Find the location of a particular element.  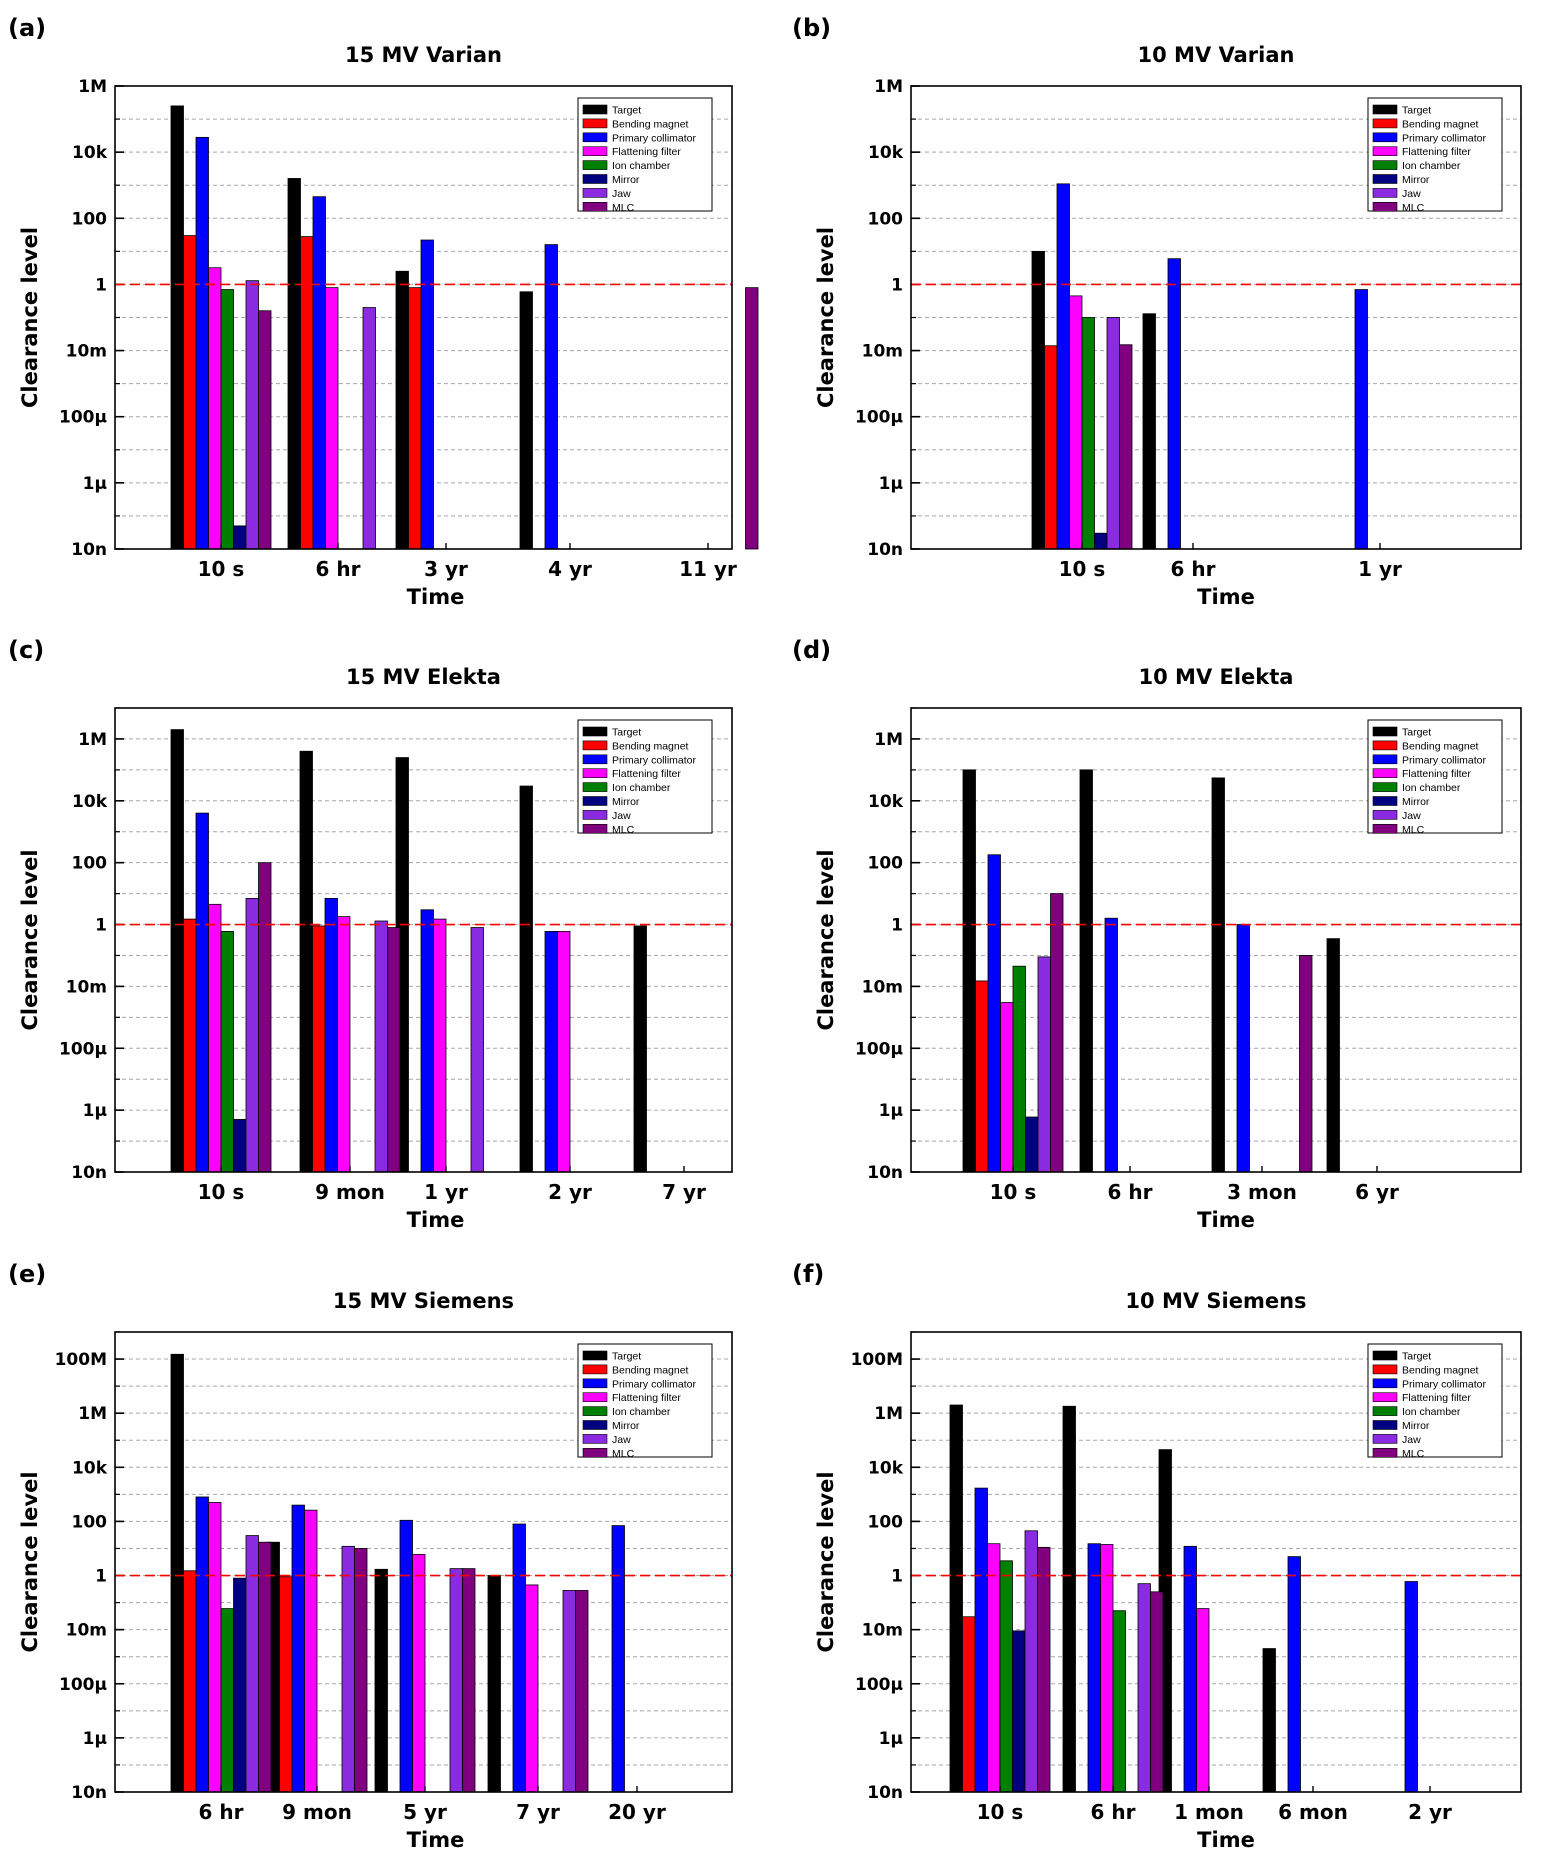

chart-title: 15 MV Varian is located at coordinates (423, 55).